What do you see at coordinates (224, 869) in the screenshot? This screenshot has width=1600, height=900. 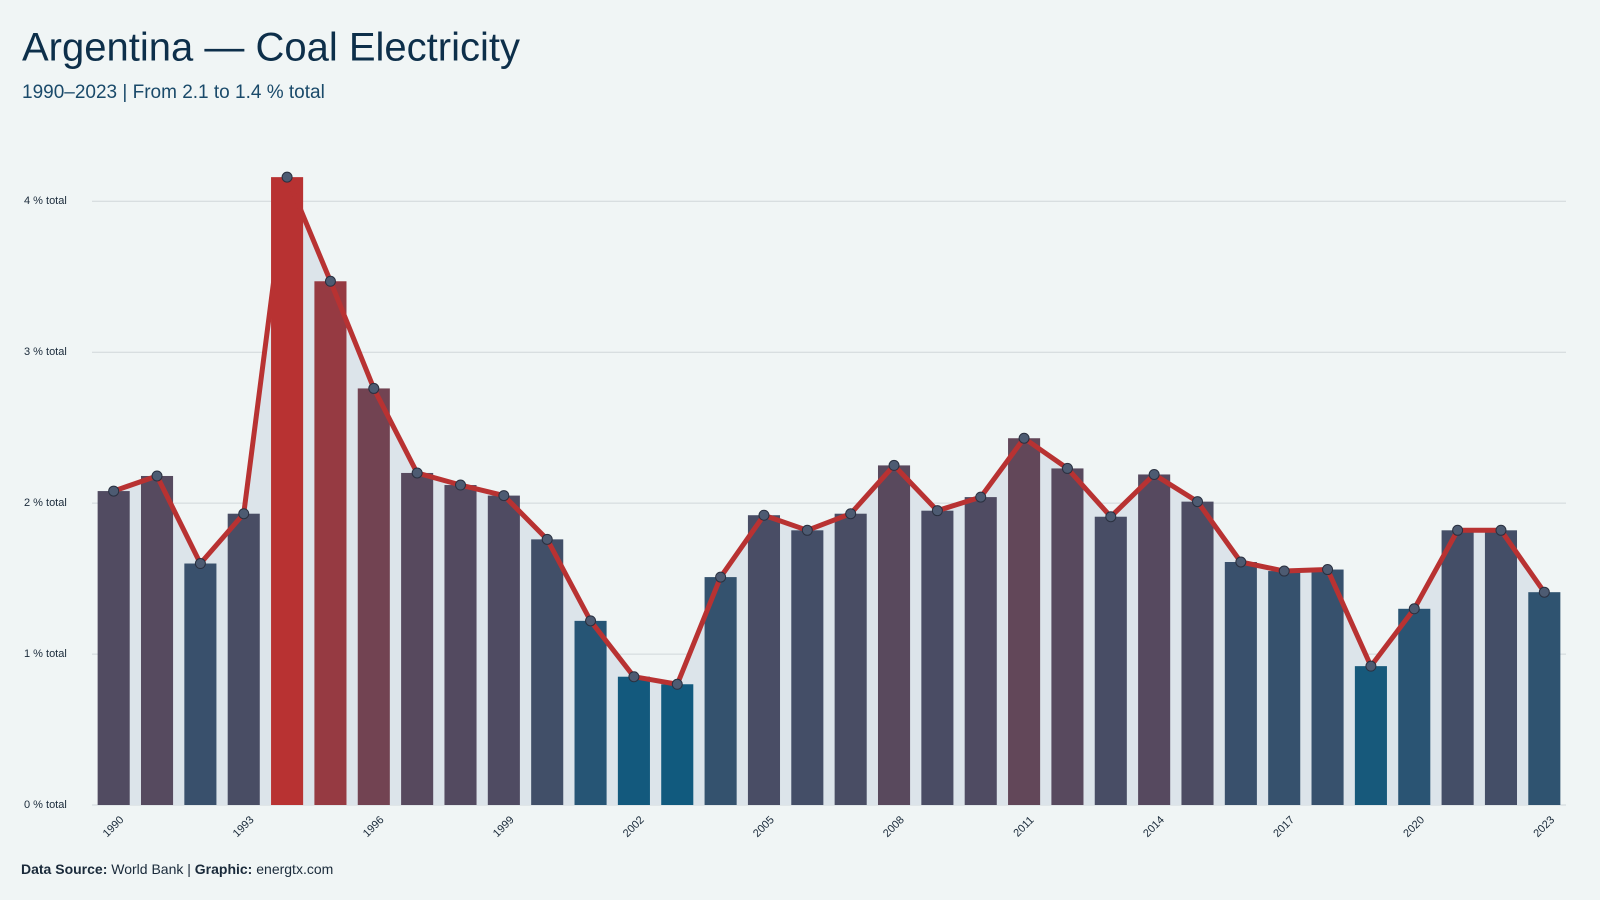 I see `graphic-label: Graphic:` at bounding box center [224, 869].